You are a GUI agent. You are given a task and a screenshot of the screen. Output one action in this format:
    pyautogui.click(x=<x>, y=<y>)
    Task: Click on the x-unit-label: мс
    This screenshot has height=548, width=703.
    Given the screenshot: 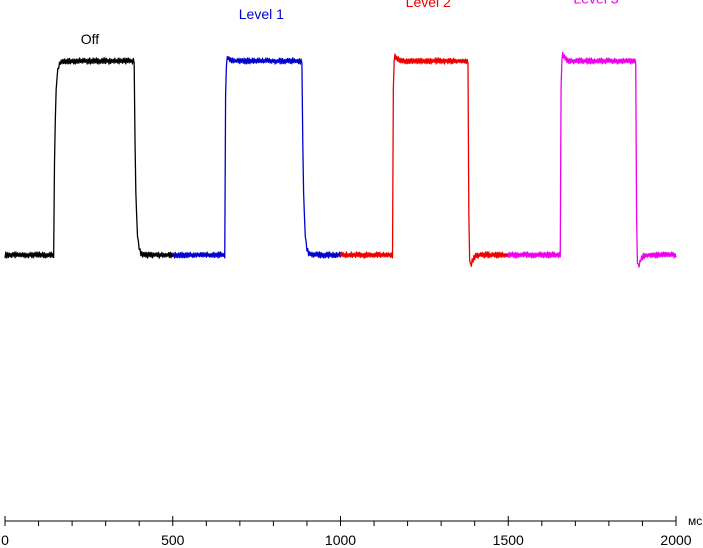 What is the action you would take?
    pyautogui.click(x=695, y=521)
    